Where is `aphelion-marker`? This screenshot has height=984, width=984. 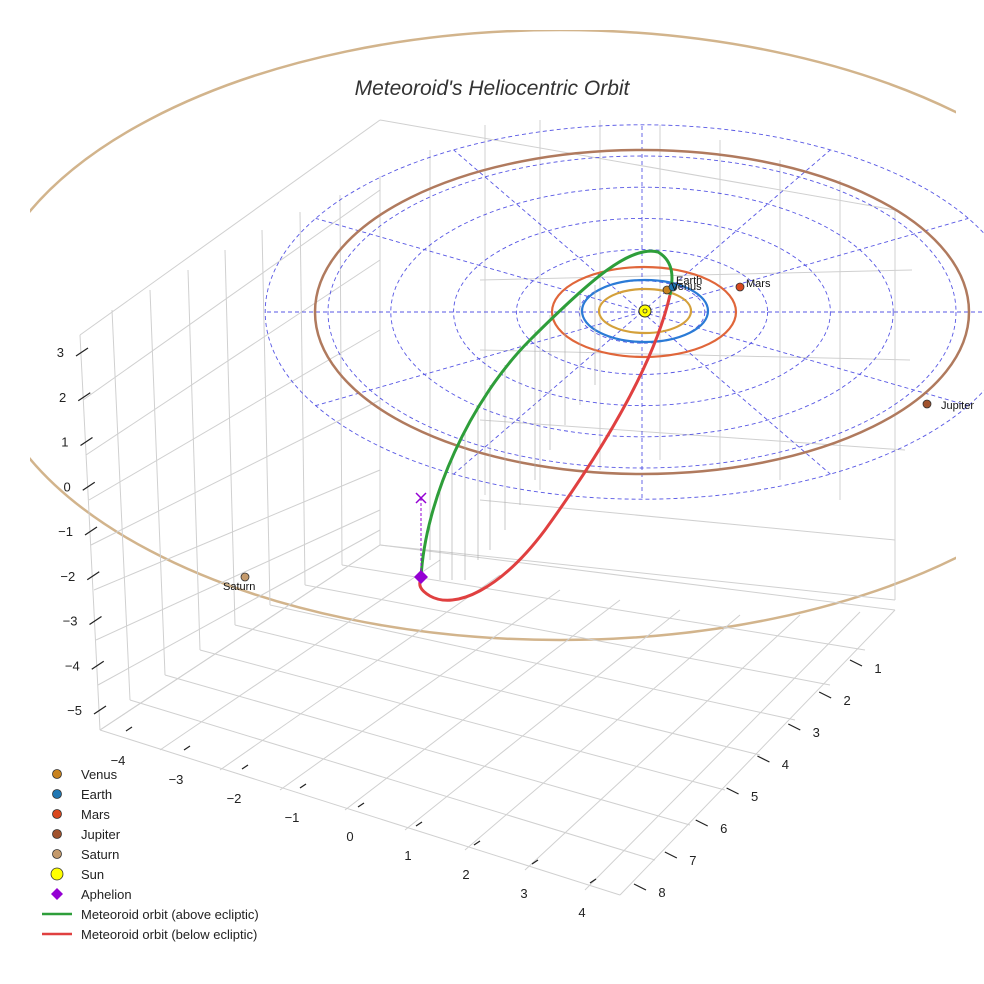 aphelion-marker is located at coordinates (421, 577).